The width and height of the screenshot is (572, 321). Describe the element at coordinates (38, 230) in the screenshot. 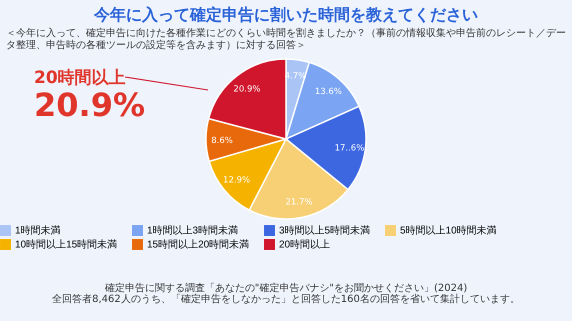

I see `legend-label: 1時間未満` at that location.